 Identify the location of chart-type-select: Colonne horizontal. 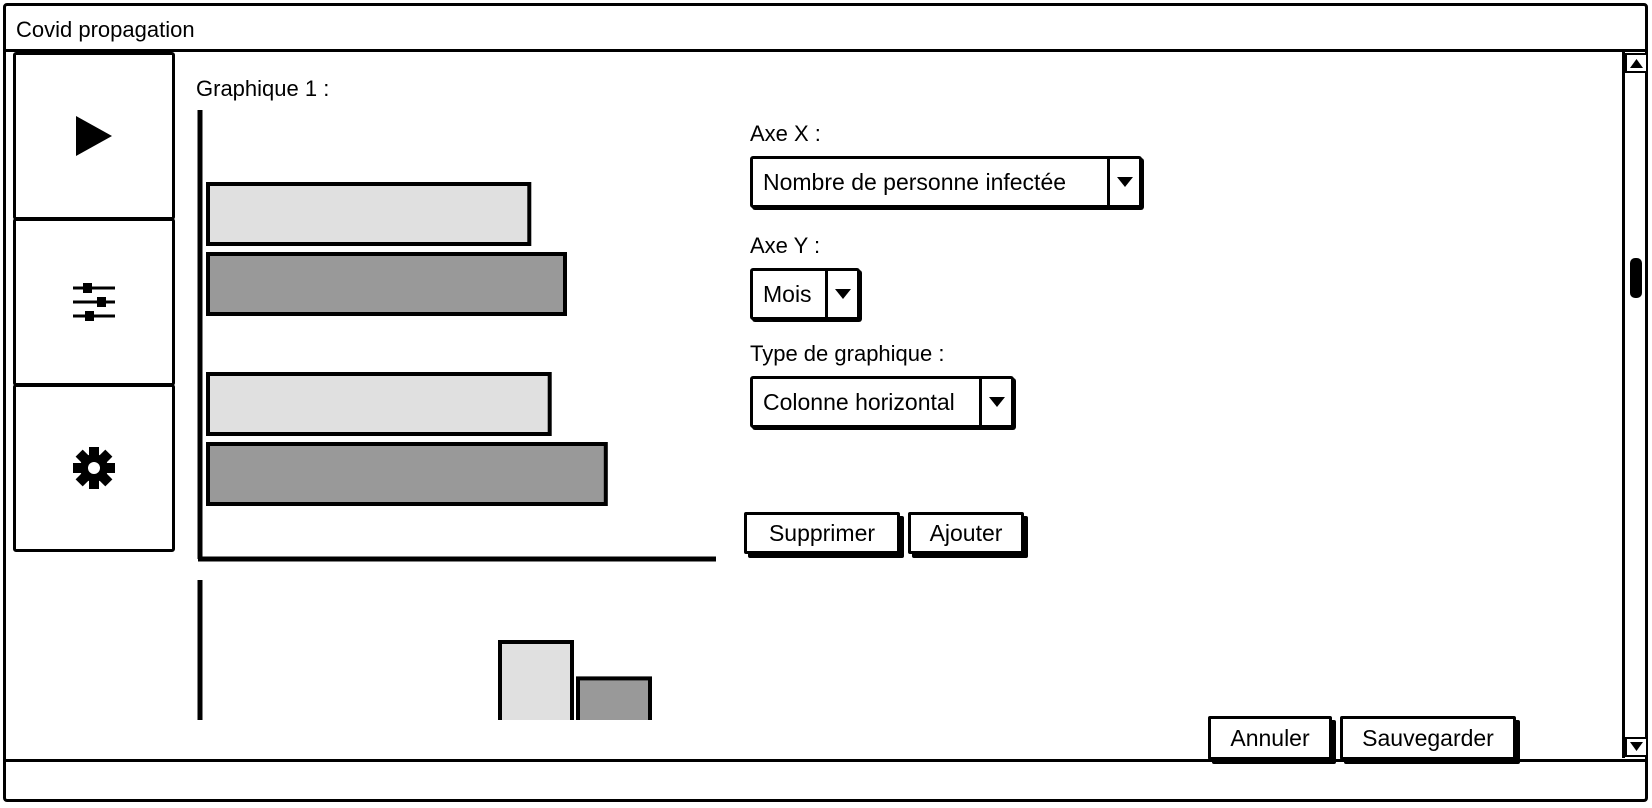
(882, 402).